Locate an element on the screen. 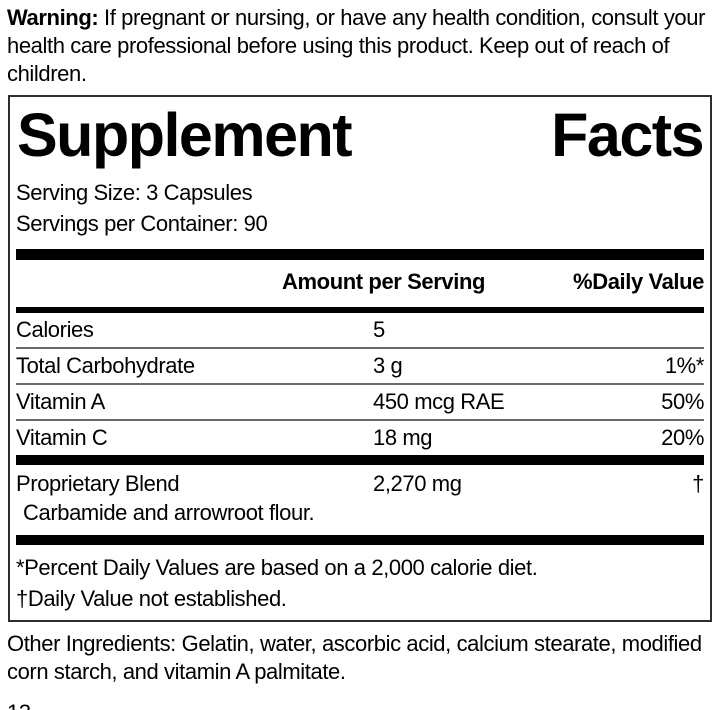 This screenshot has height=710, width=720. page-number: 13 is located at coordinates (359, 705).